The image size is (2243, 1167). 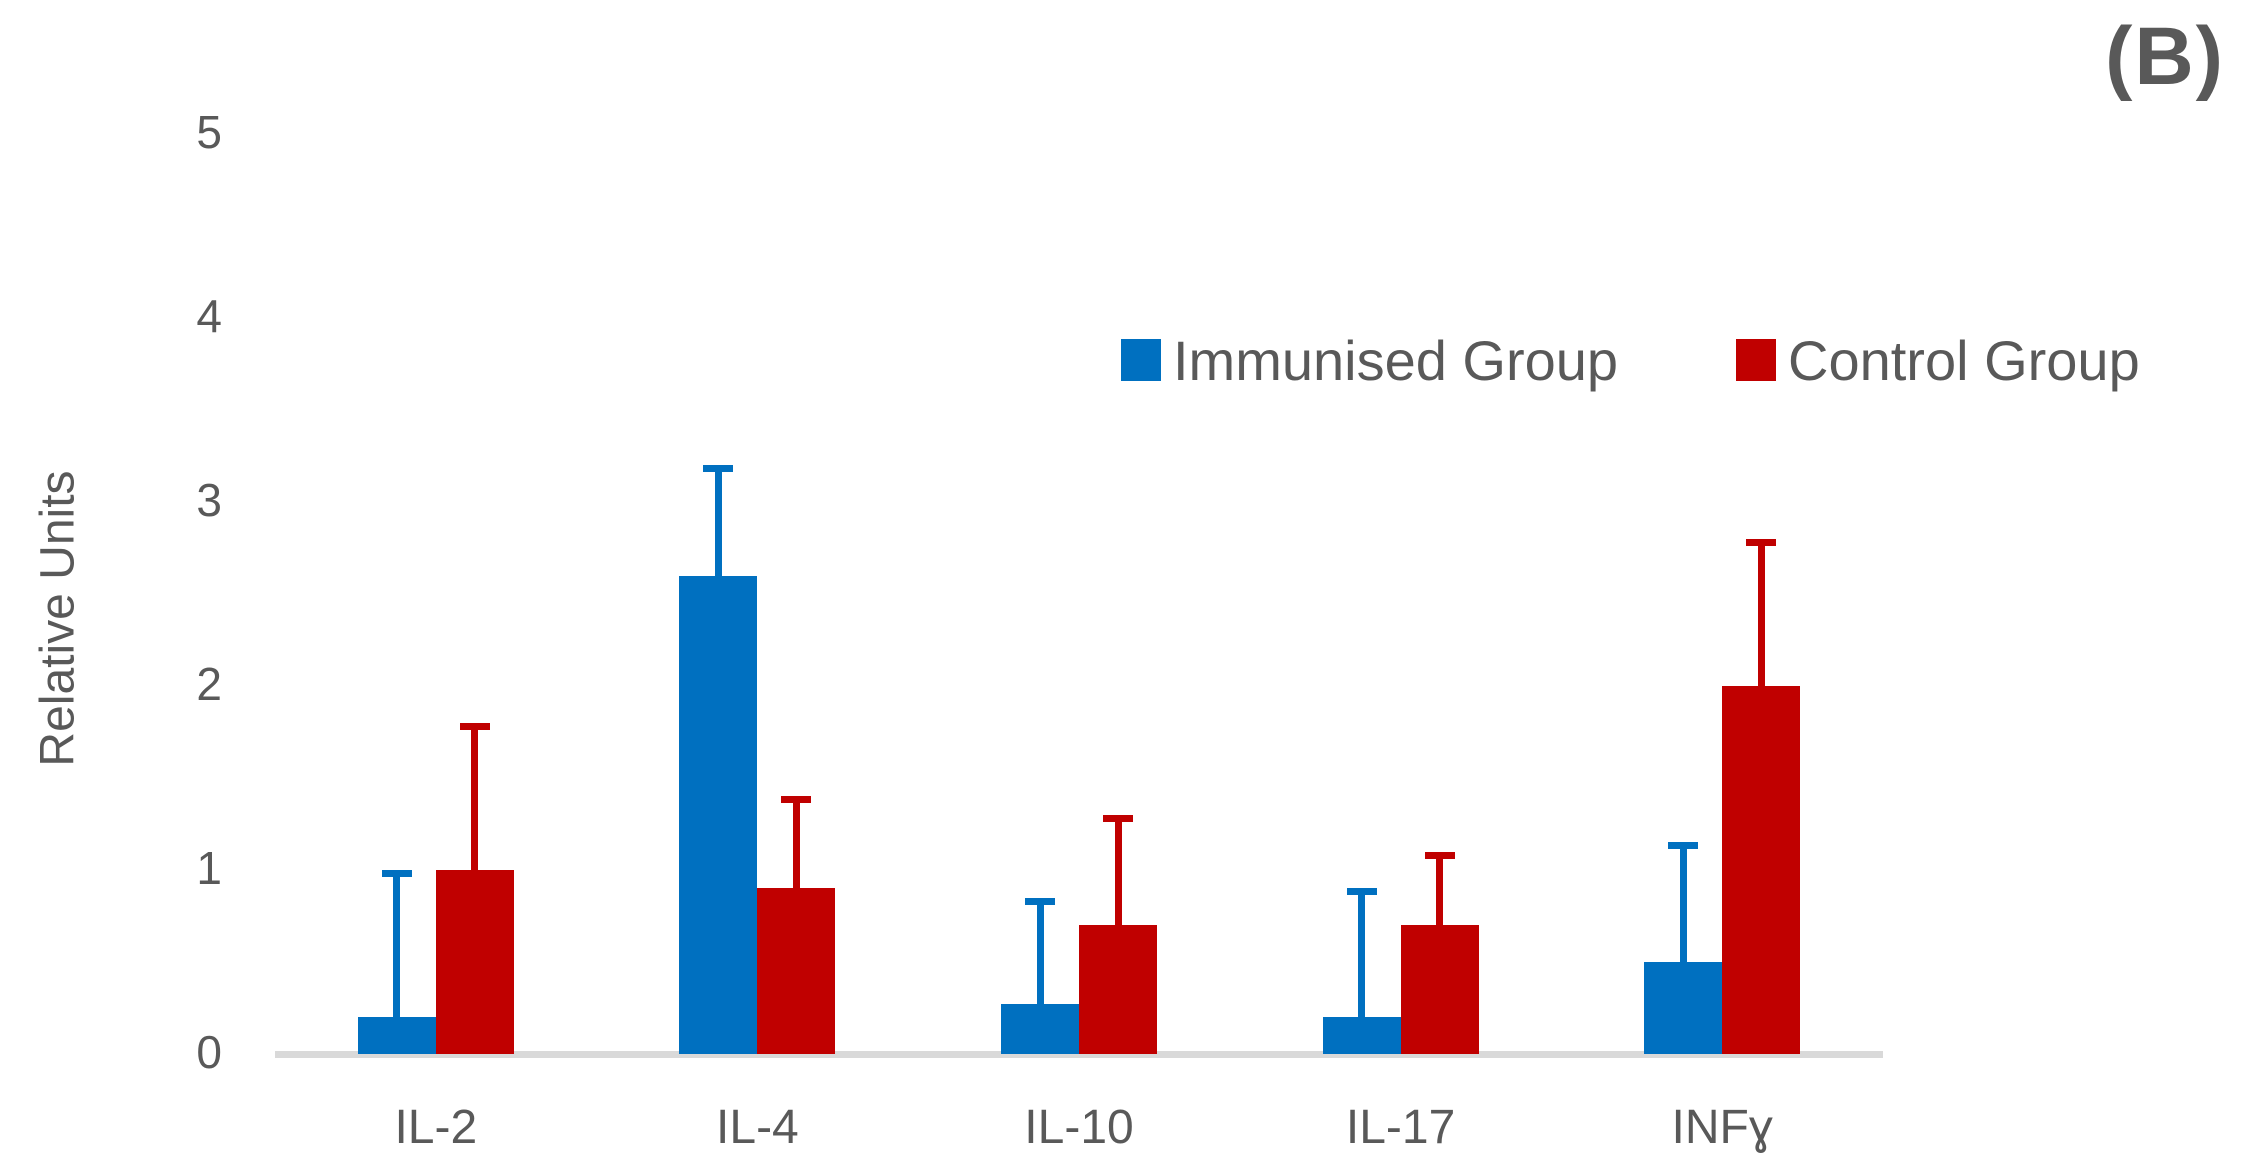 What do you see at coordinates (1400, 1127) in the screenshot?
I see `x-label-IL-17: IL-17` at bounding box center [1400, 1127].